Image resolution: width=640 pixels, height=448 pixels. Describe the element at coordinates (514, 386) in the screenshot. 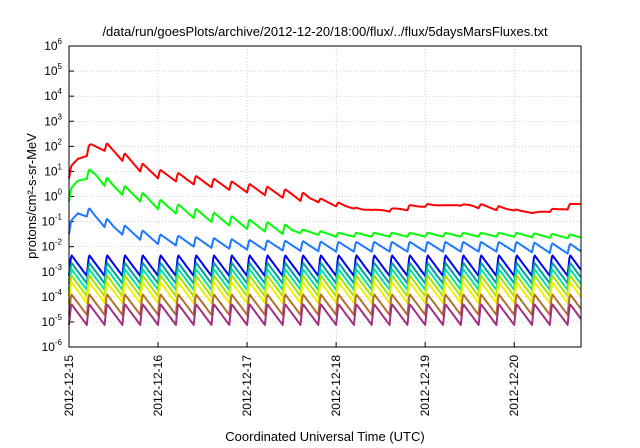

I see `x-tick-label: 2012-12-20` at that location.